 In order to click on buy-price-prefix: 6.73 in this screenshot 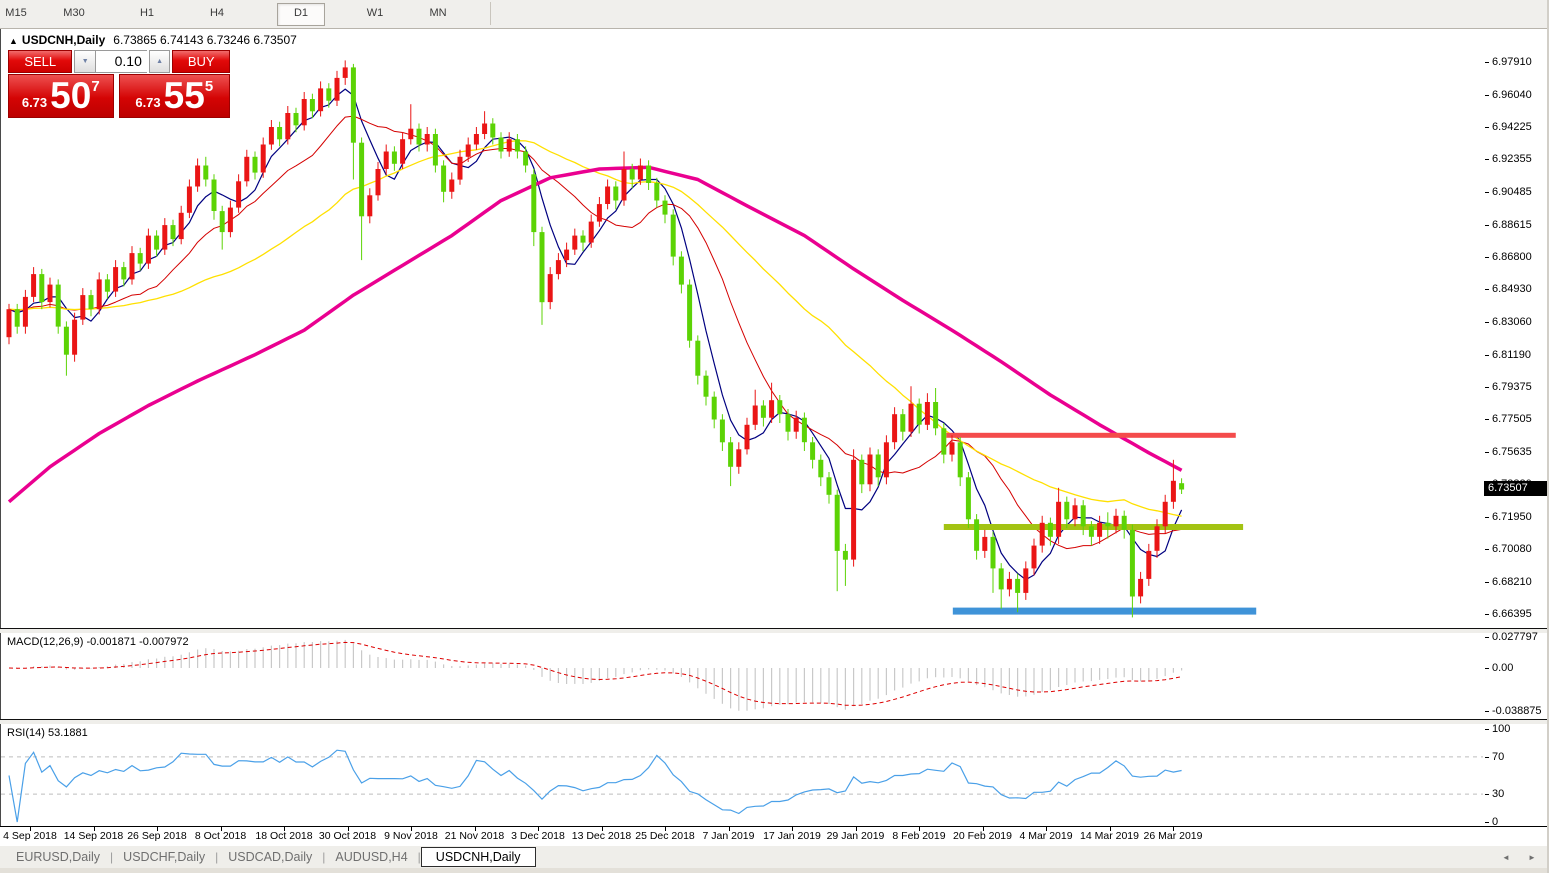, I will do `click(148, 102)`.